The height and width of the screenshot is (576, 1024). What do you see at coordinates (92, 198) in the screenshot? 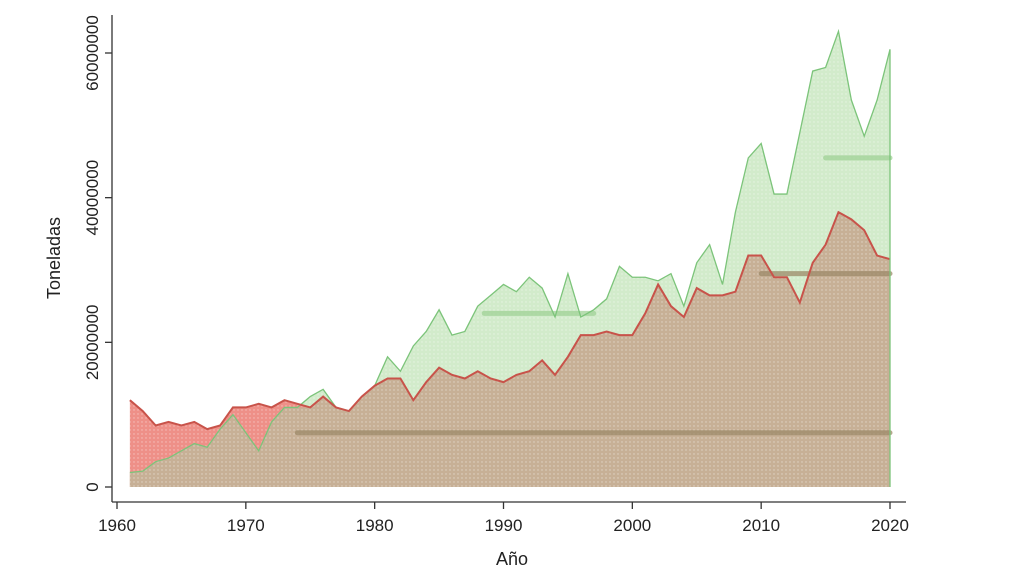
I see `y-tick-label-40000000: 40000000` at bounding box center [92, 198].